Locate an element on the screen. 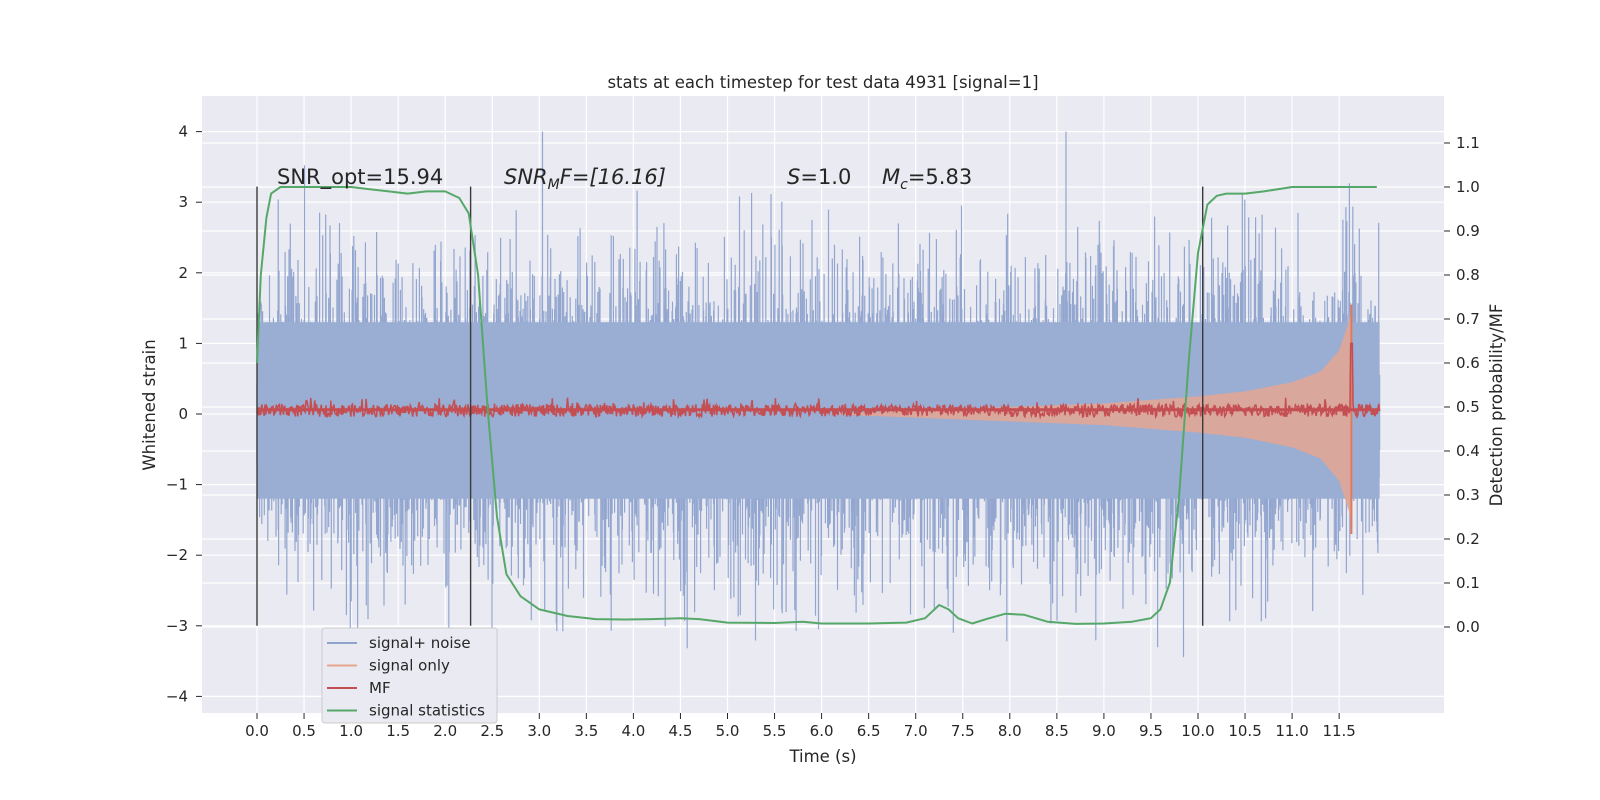 This screenshot has height=800, width=1600. legend-label: signal statistics is located at coordinates (427, 711).